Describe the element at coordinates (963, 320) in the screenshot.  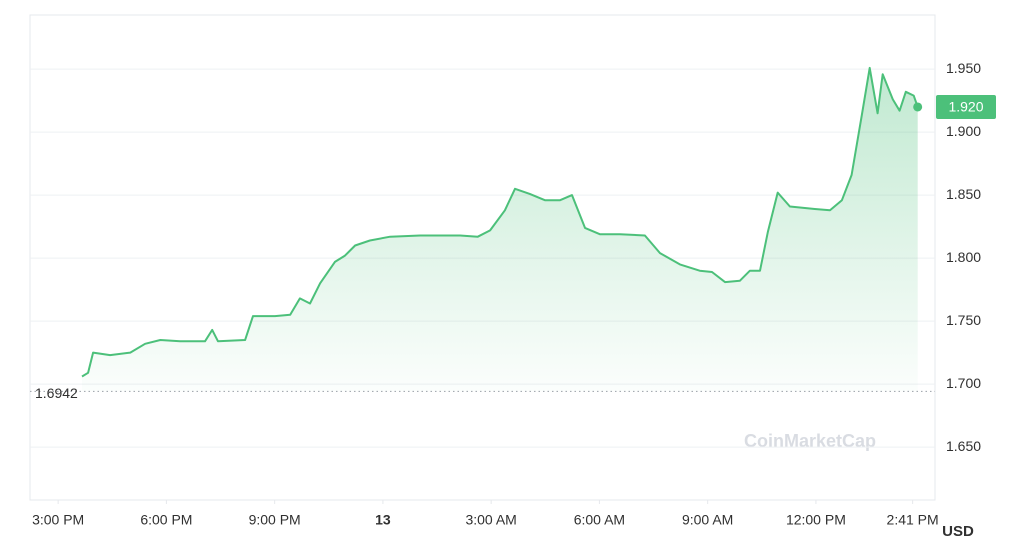
I see `y-tick-label: 1.750` at that location.